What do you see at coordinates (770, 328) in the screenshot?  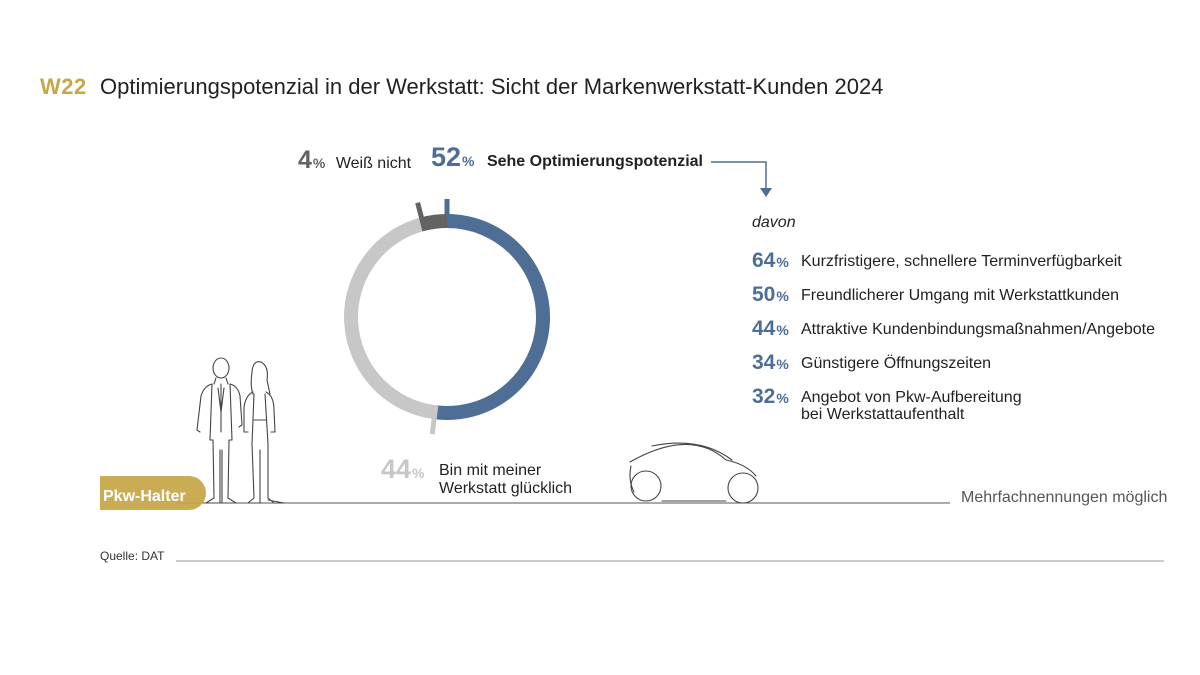 I see `breakdown-value: 44%` at bounding box center [770, 328].